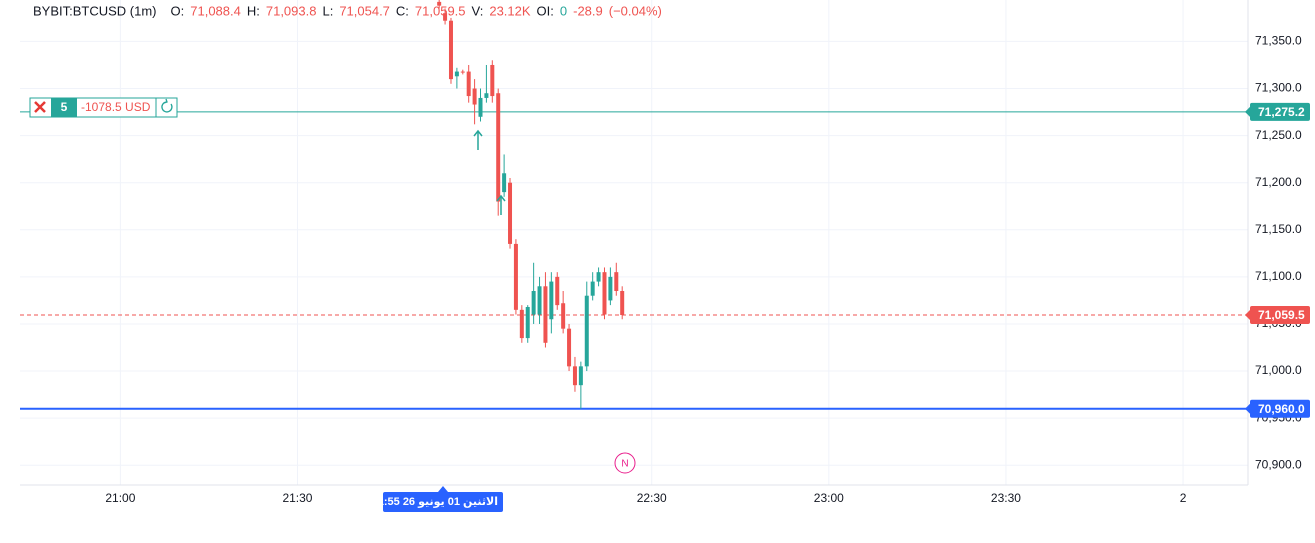  What do you see at coordinates (1278, 182) in the screenshot?
I see `y-tick-label: 71,200.0` at bounding box center [1278, 182].